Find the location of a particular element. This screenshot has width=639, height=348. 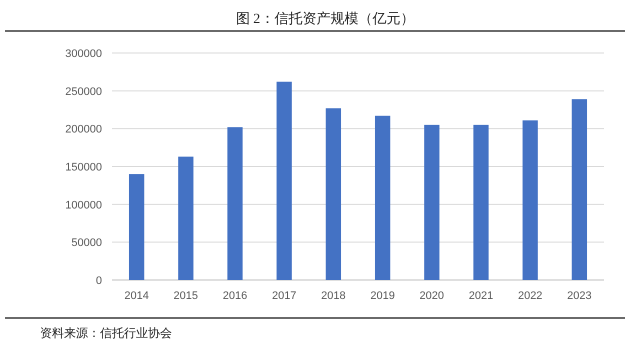

annotation: 资料来源：信托行业协会 is located at coordinates (106, 333).